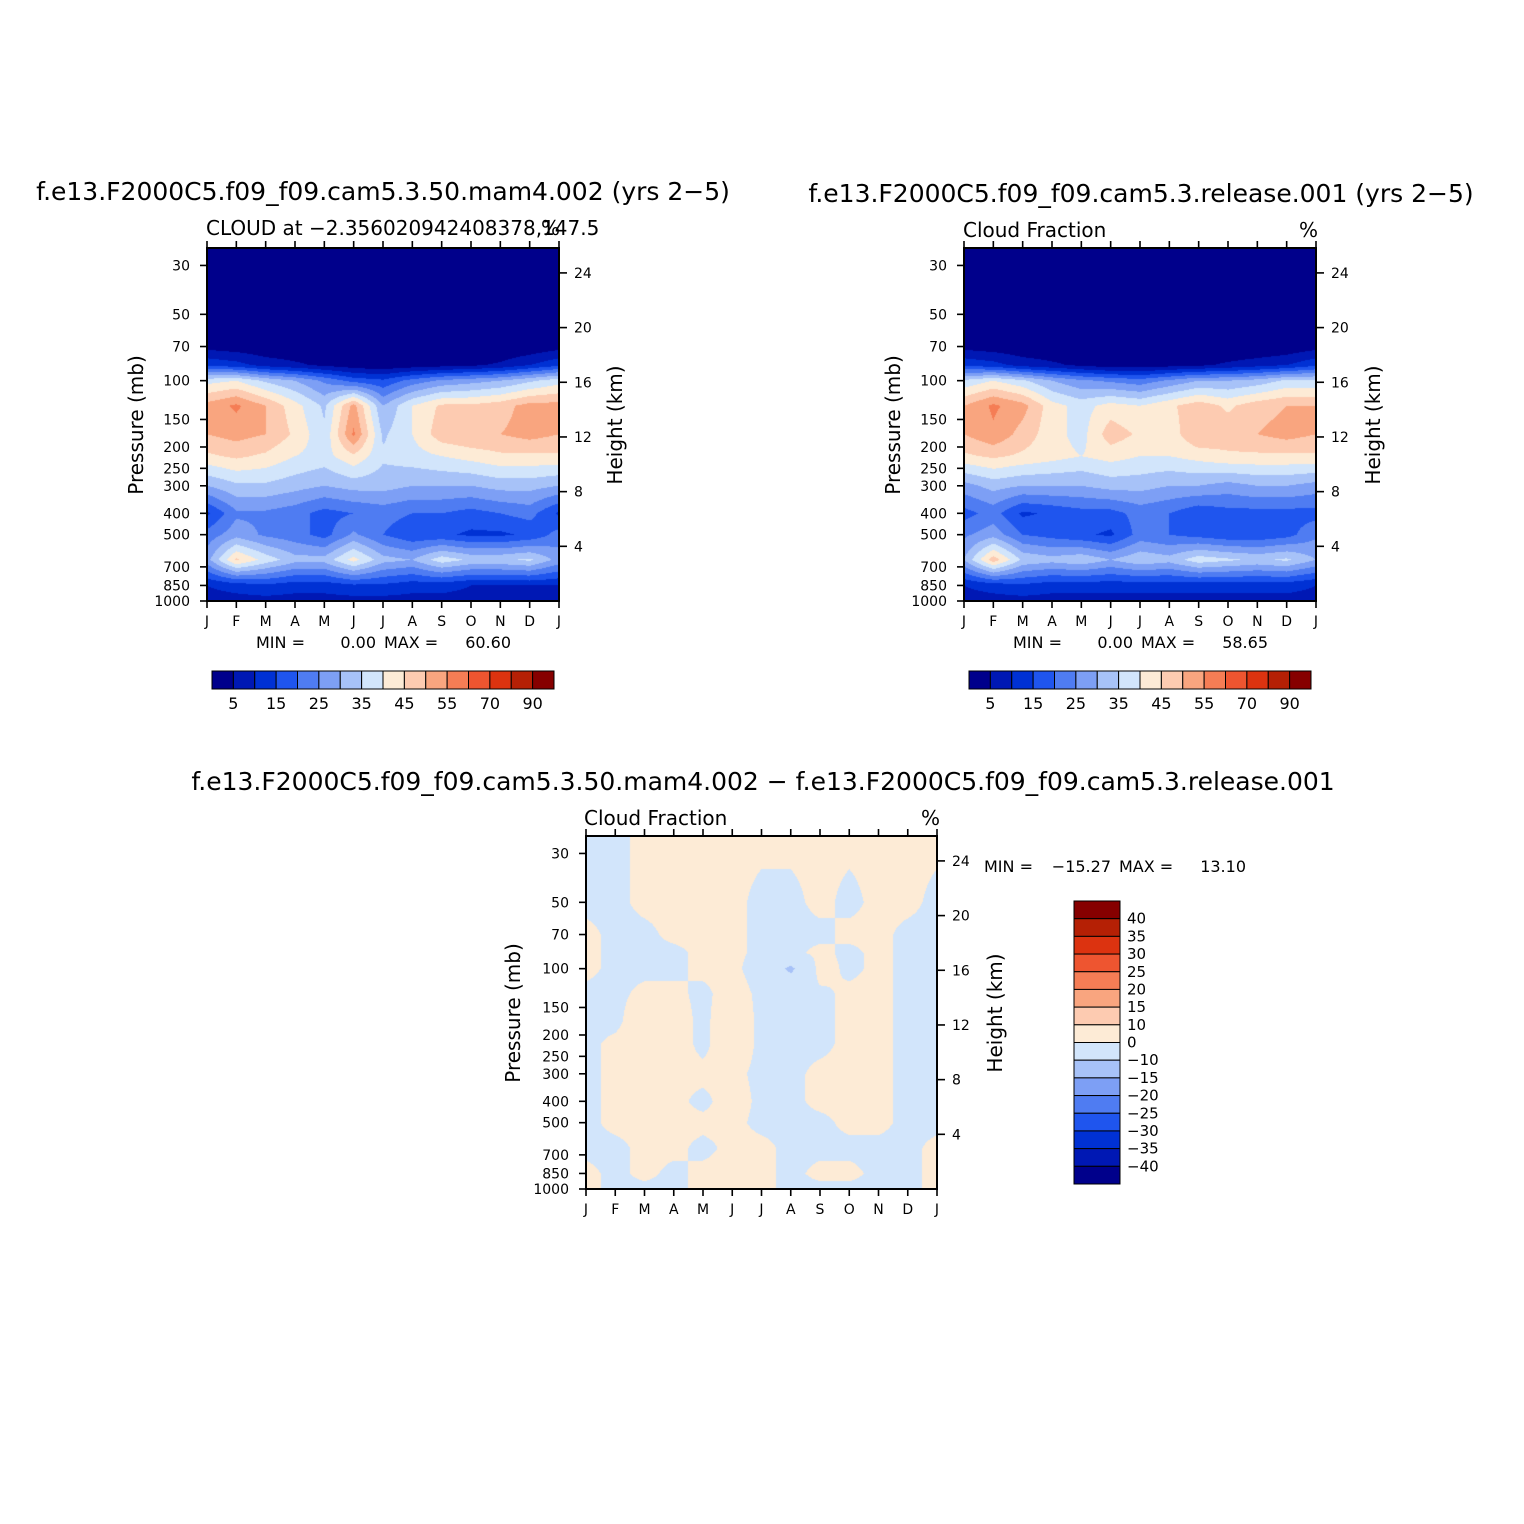 The width and height of the screenshot is (1524, 1524). I want to click on y-tick-label-pressure: 200, so click(933, 448).